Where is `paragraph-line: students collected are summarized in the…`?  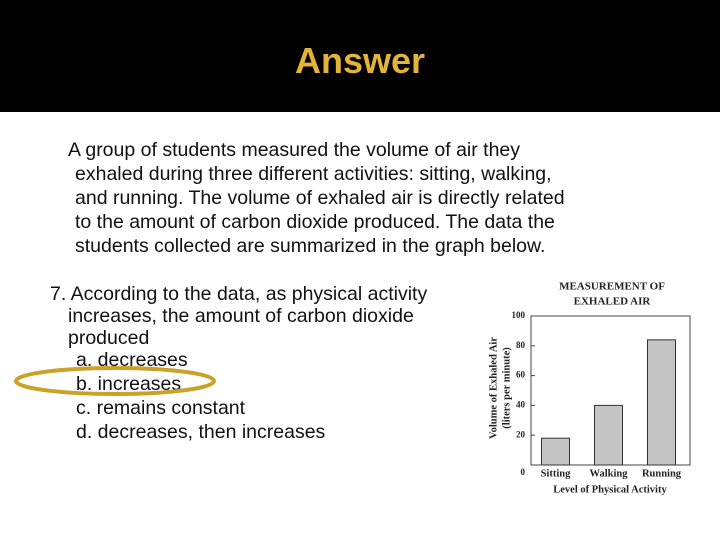
paragraph-line: students collected are summarized in the… is located at coordinates (310, 246).